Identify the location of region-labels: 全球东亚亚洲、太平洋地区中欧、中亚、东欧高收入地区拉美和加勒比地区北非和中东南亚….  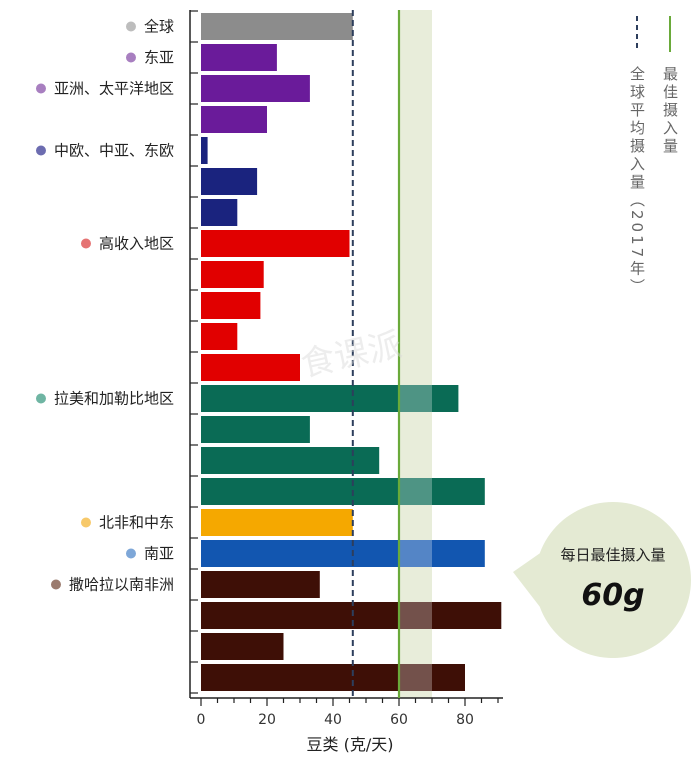
(104, 306).